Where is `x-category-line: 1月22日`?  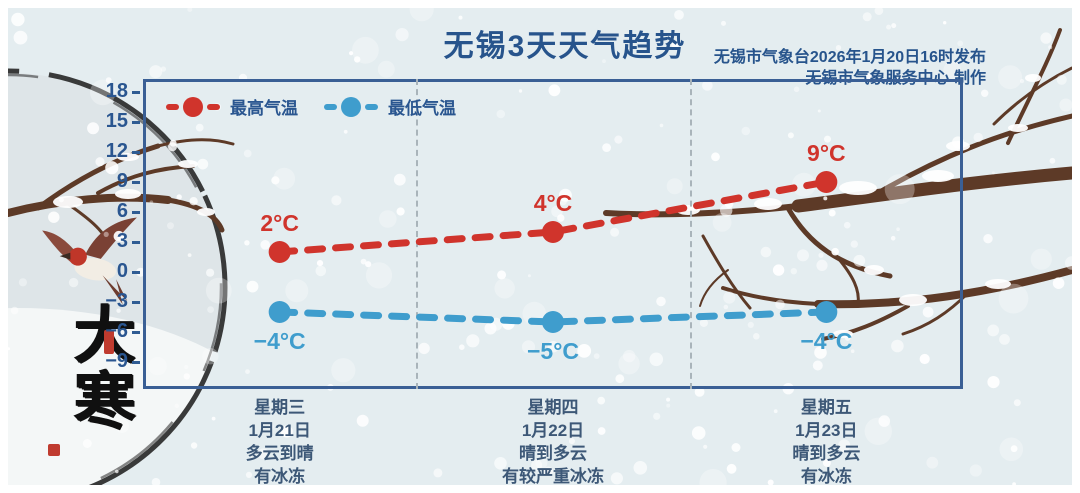
x-category-line: 1月22日 is located at coordinates (553, 430).